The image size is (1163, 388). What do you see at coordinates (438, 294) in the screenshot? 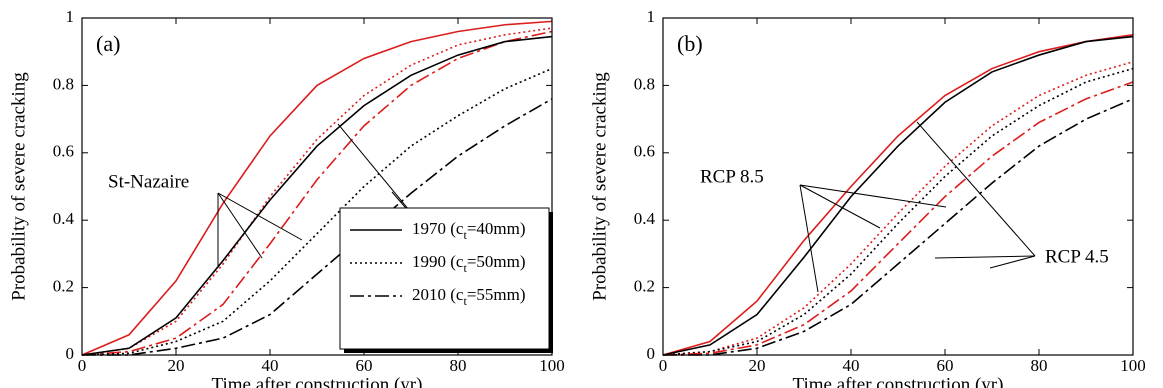
I see `legend-label-part: 2010 (c` at bounding box center [438, 294].